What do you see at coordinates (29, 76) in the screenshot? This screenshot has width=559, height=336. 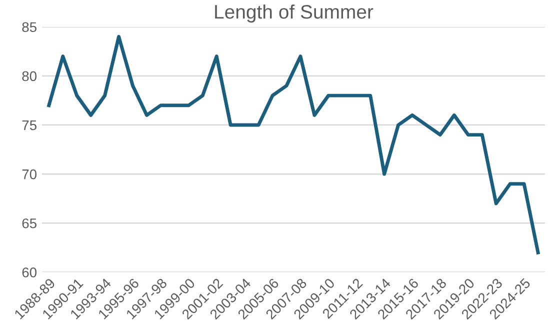 I see `y-tick-label: 80` at bounding box center [29, 76].